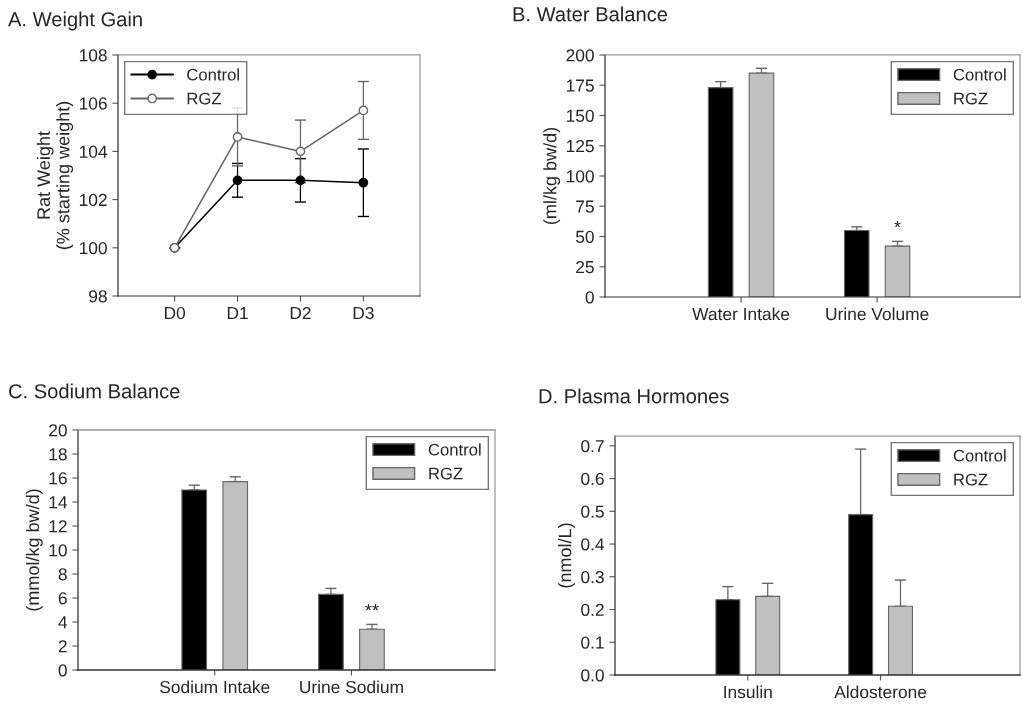  Describe the element at coordinates (593, 544) in the screenshot. I see `y-tick-label: 0.4` at that location.